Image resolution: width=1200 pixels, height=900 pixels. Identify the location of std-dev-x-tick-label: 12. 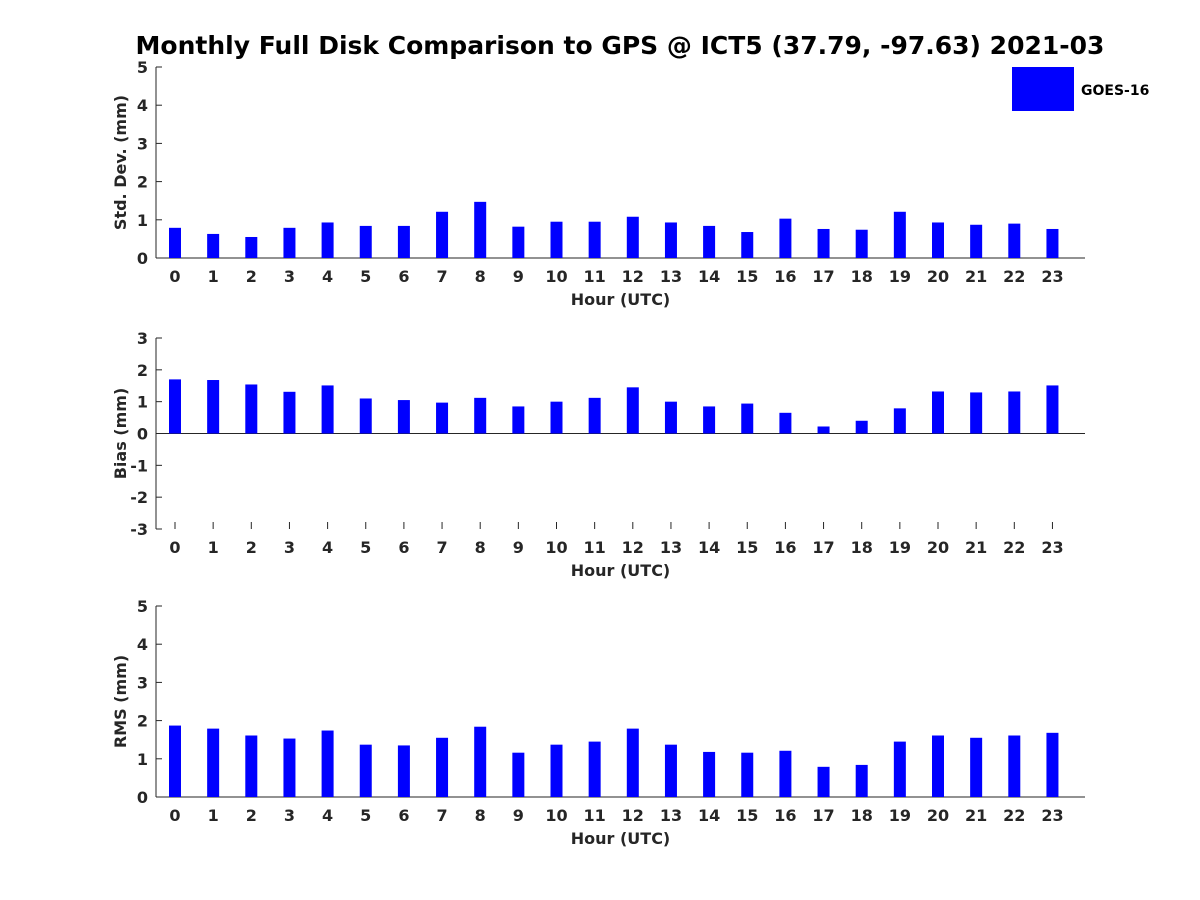
(633, 276).